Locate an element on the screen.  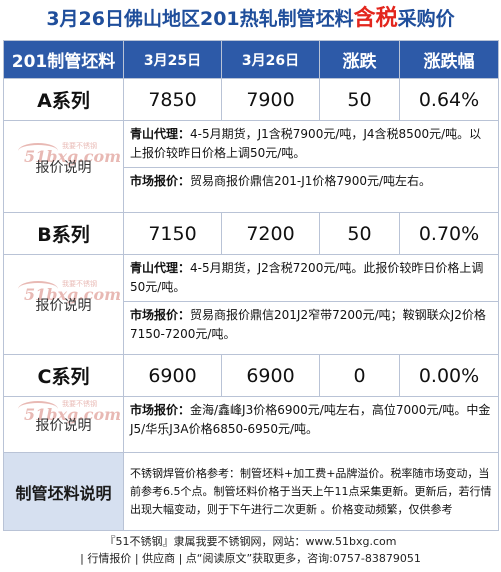
table-row: C系列 6900 6900 0 0.00% is located at coordinates (251, 375).